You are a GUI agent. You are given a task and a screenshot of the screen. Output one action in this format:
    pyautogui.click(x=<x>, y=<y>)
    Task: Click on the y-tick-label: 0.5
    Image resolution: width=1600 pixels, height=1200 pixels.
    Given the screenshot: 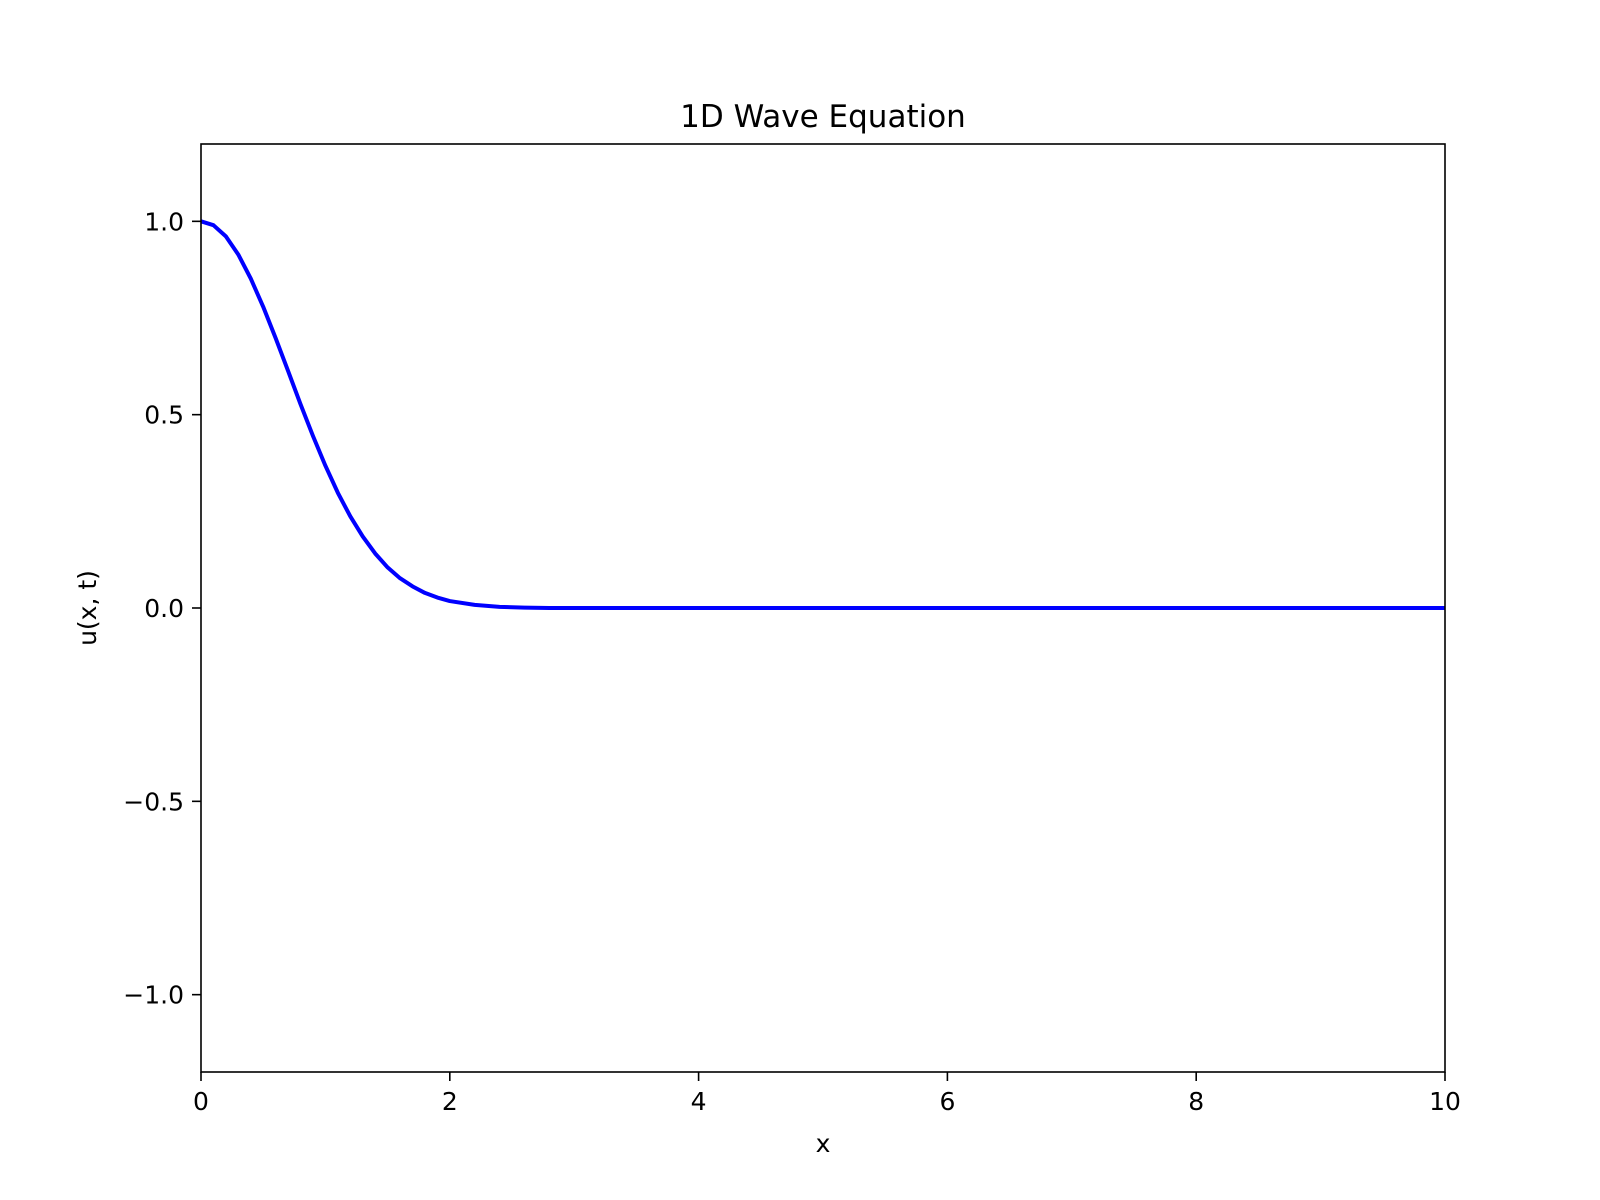 What is the action you would take?
    pyautogui.click(x=164, y=415)
    